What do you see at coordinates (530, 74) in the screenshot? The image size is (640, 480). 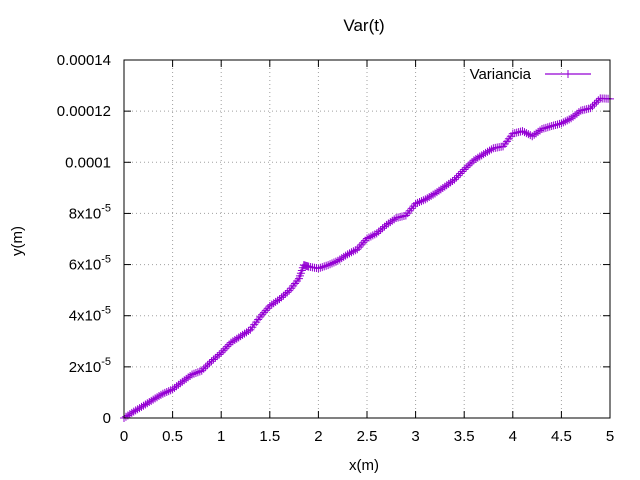 I see `legend: Variancia` at bounding box center [530, 74].